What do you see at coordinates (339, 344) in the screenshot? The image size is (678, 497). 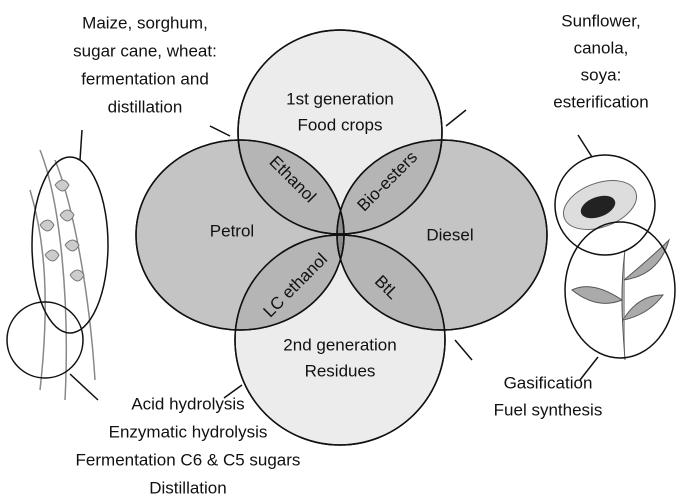 I see `circle-label: 2nd generation` at bounding box center [339, 344].